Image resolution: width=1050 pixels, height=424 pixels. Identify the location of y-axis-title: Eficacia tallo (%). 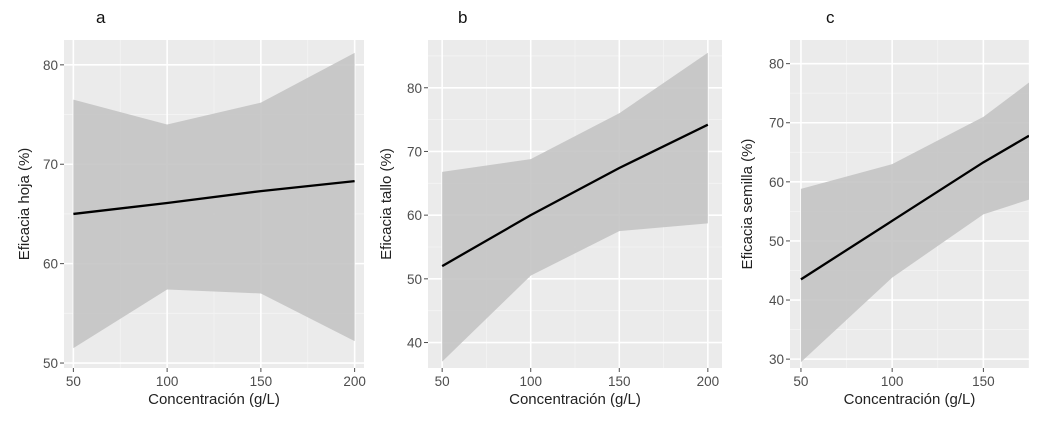
(386, 204).